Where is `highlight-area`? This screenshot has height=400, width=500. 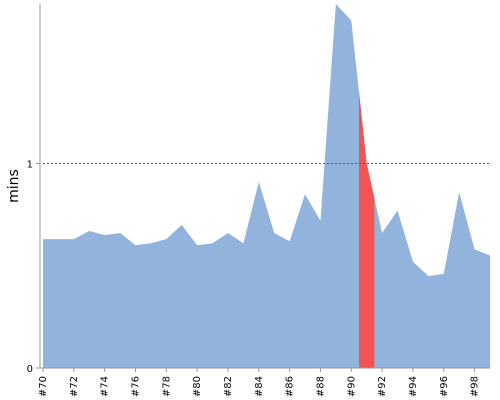 highlight-area is located at coordinates (366, 229).